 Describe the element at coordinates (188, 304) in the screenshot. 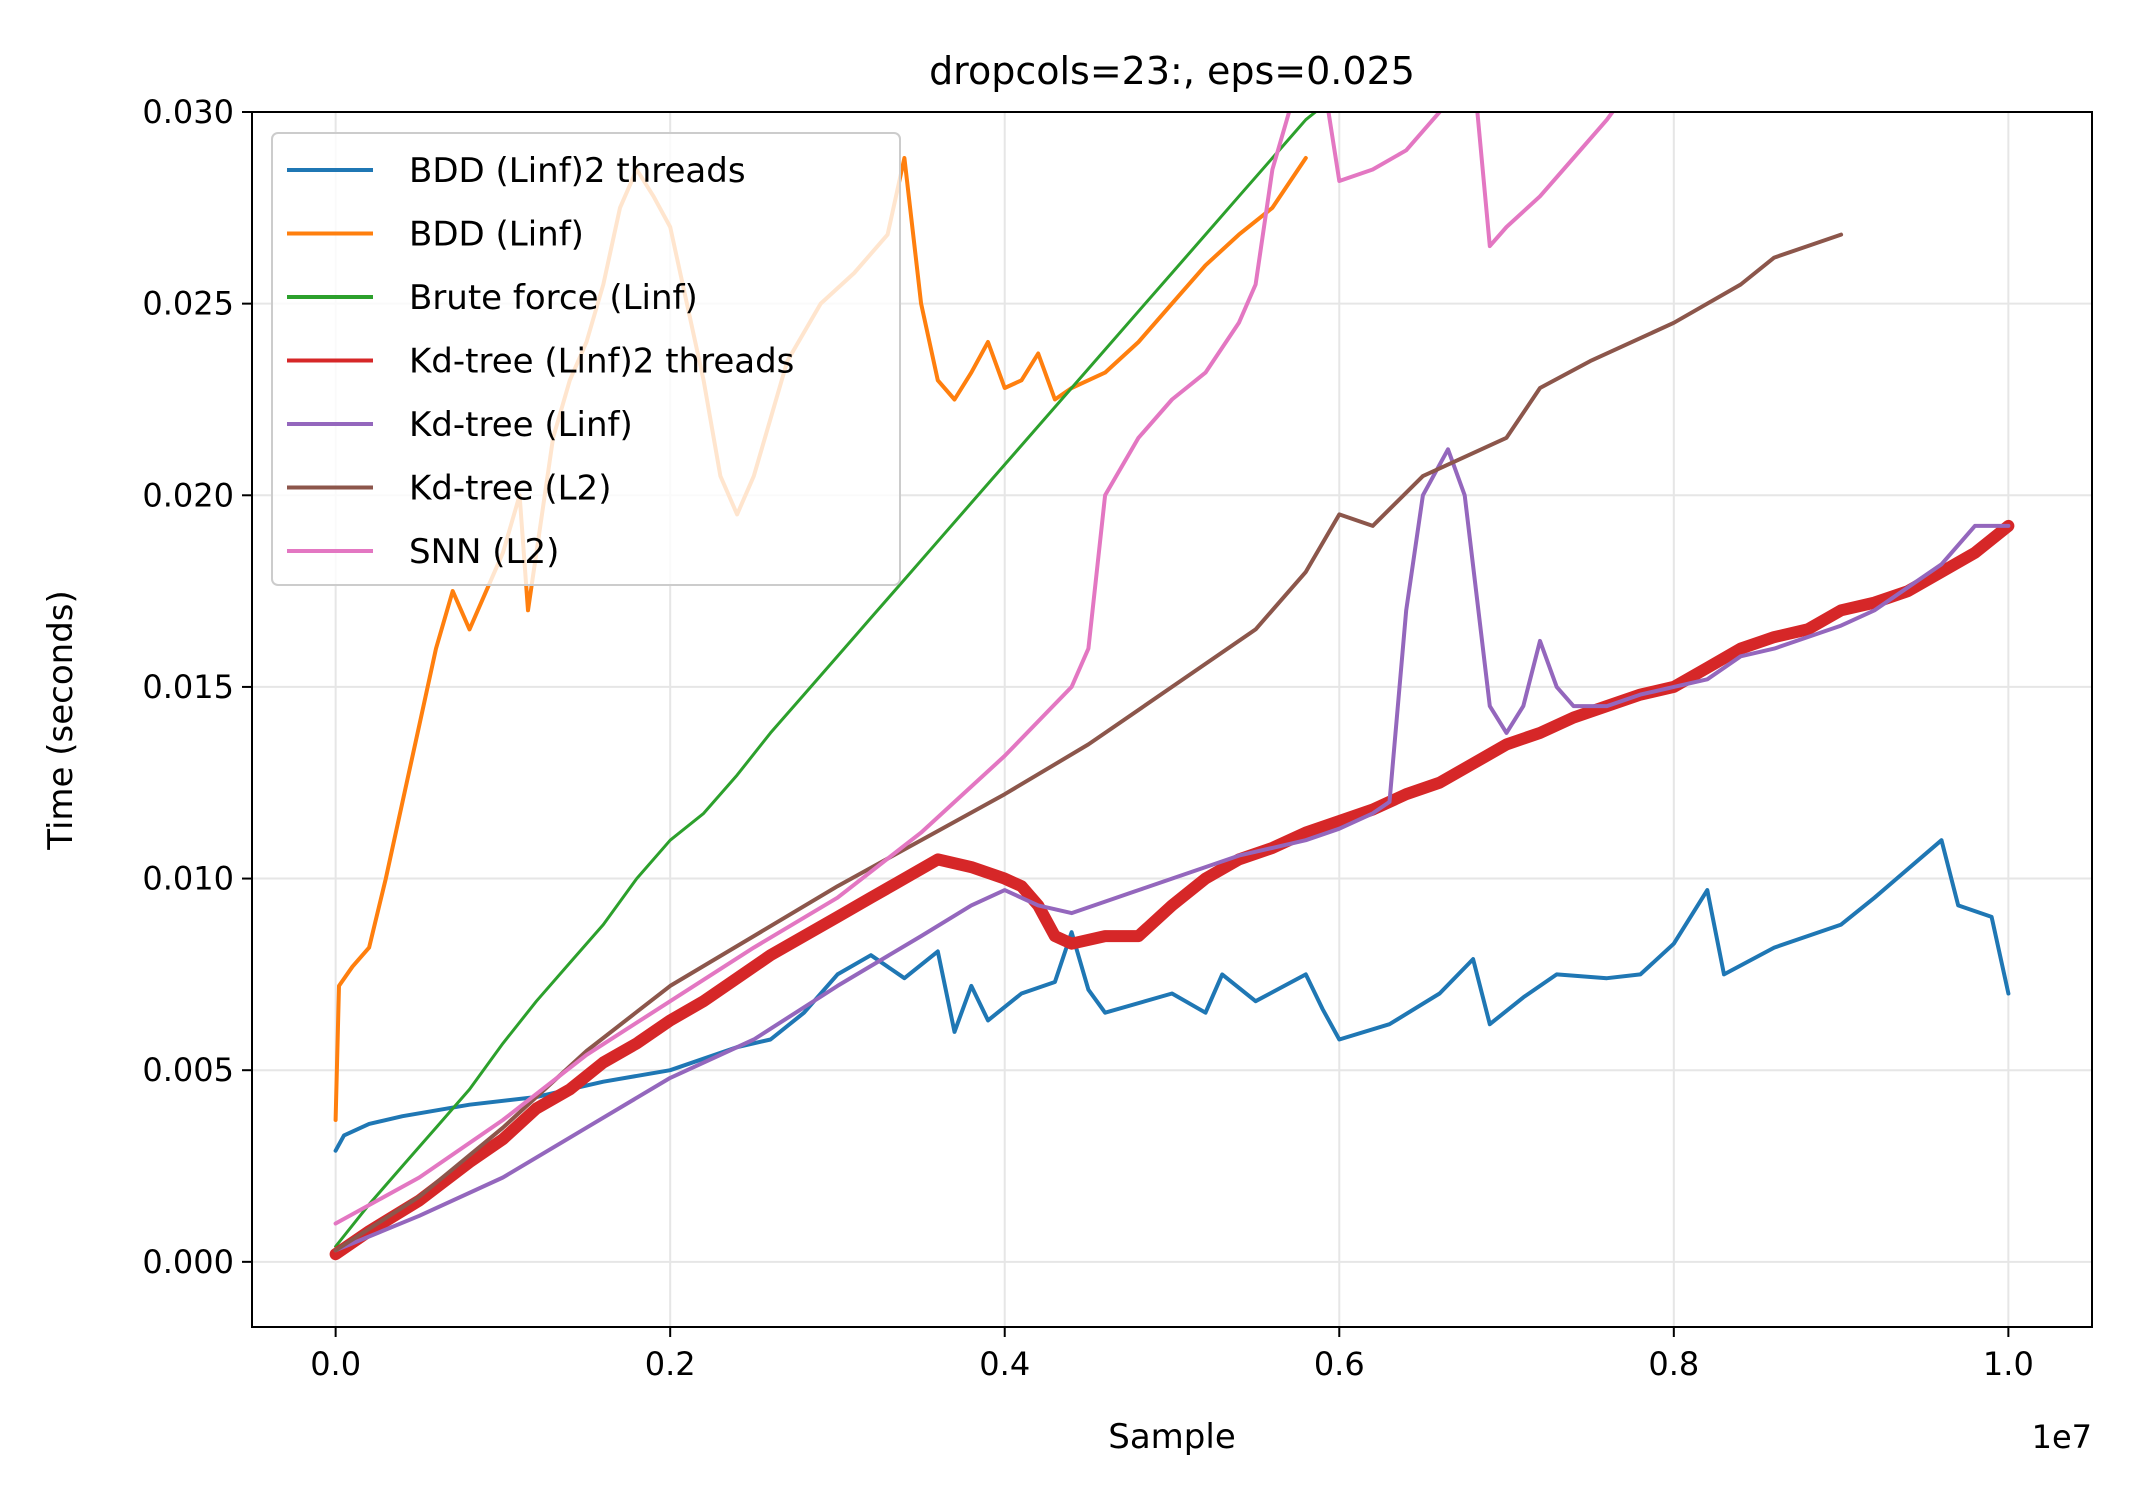

I see `y-tick-label: 0.025` at that location.